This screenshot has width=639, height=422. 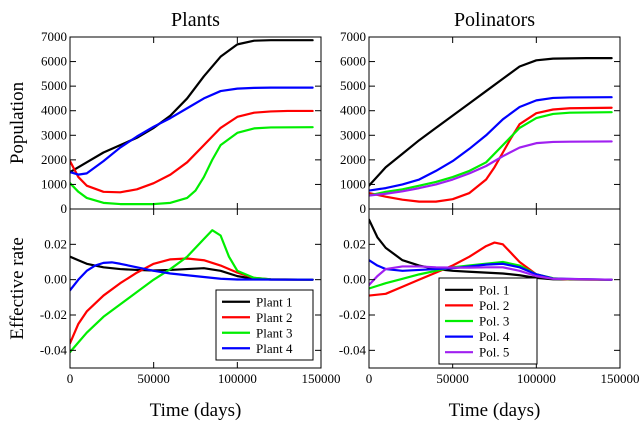 I want to click on plants-population-ytick-label: 2000, so click(x=54, y=159).